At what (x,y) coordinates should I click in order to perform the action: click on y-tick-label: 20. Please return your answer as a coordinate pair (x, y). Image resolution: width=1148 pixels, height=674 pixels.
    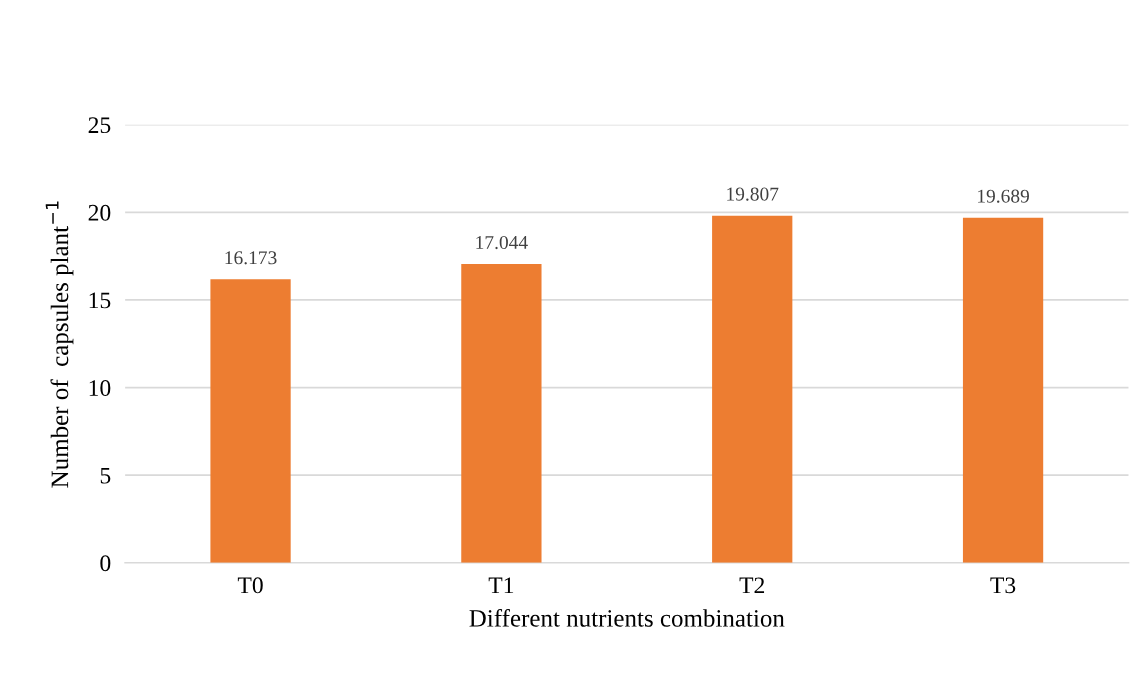
    Looking at the image, I should click on (99, 212).